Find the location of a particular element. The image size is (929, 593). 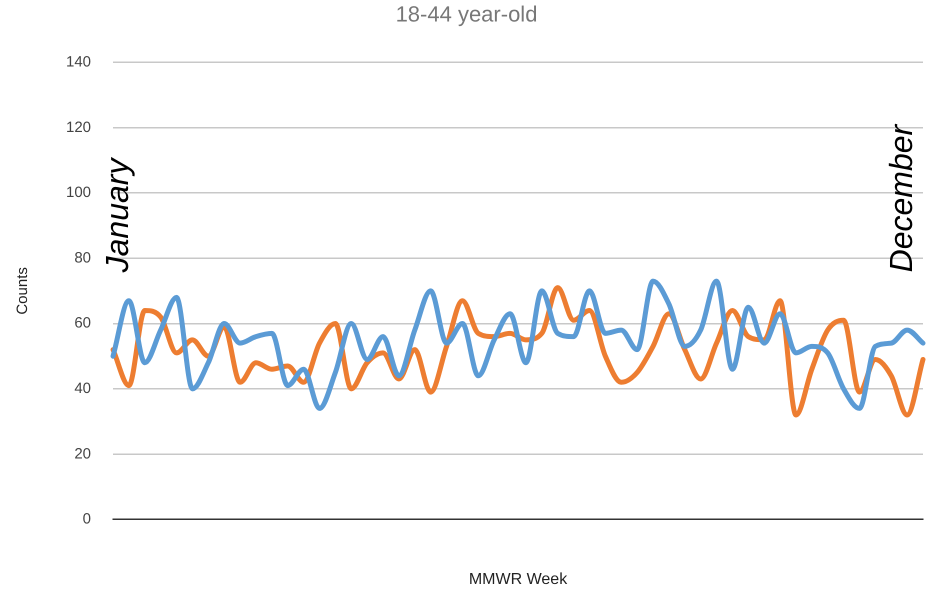

y-tick-label: 80 is located at coordinates (83, 257).